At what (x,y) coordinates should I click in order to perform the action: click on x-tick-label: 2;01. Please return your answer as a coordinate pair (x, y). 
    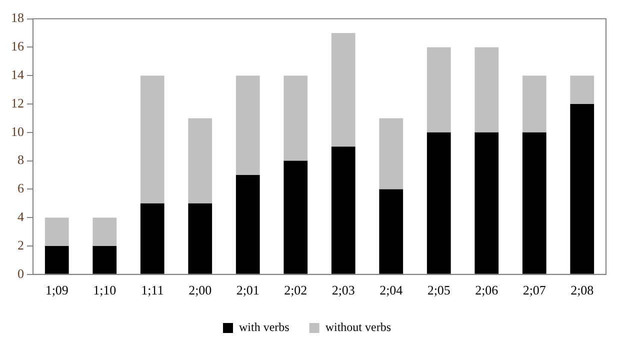
    Looking at the image, I should click on (248, 290).